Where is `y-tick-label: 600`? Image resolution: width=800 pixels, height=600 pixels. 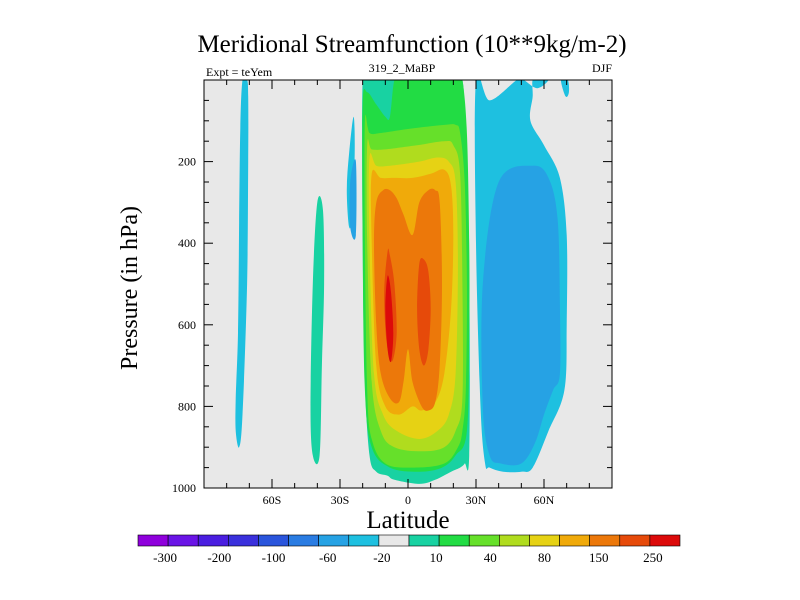 y-tick-label: 600 is located at coordinates (187, 325).